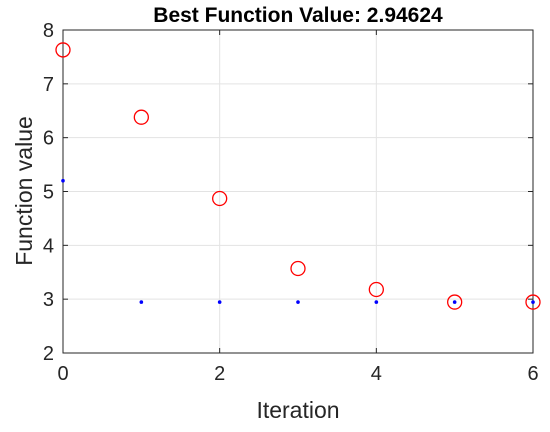  I want to click on y-tick-label: 8, so click(48, 31).